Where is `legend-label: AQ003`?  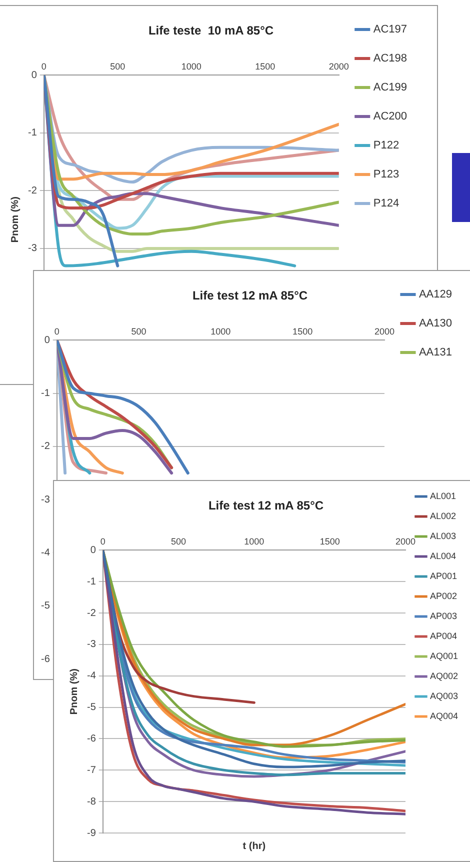
legend-label: AQ003 is located at coordinates (444, 695).